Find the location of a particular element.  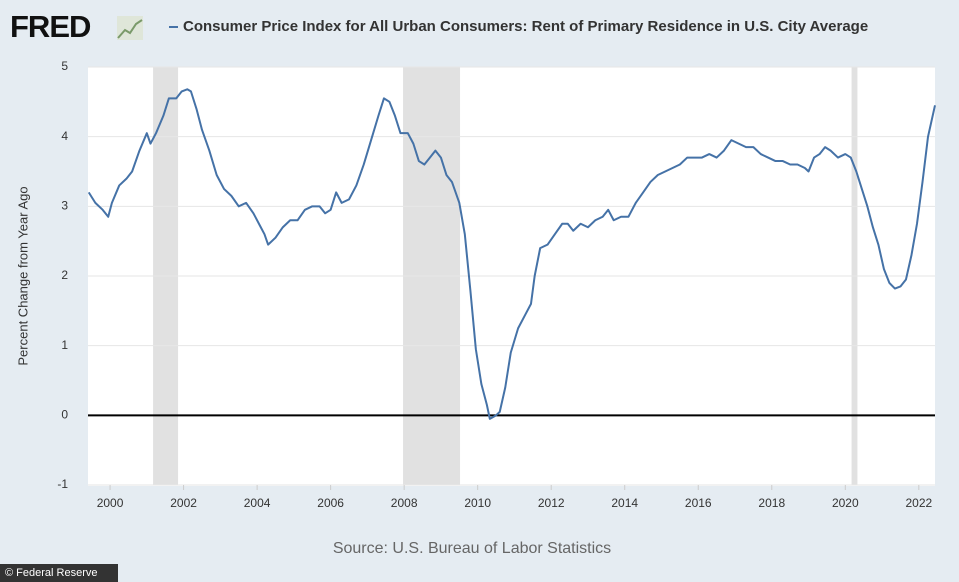

y-tick-label: 0 is located at coordinates (64, 415).